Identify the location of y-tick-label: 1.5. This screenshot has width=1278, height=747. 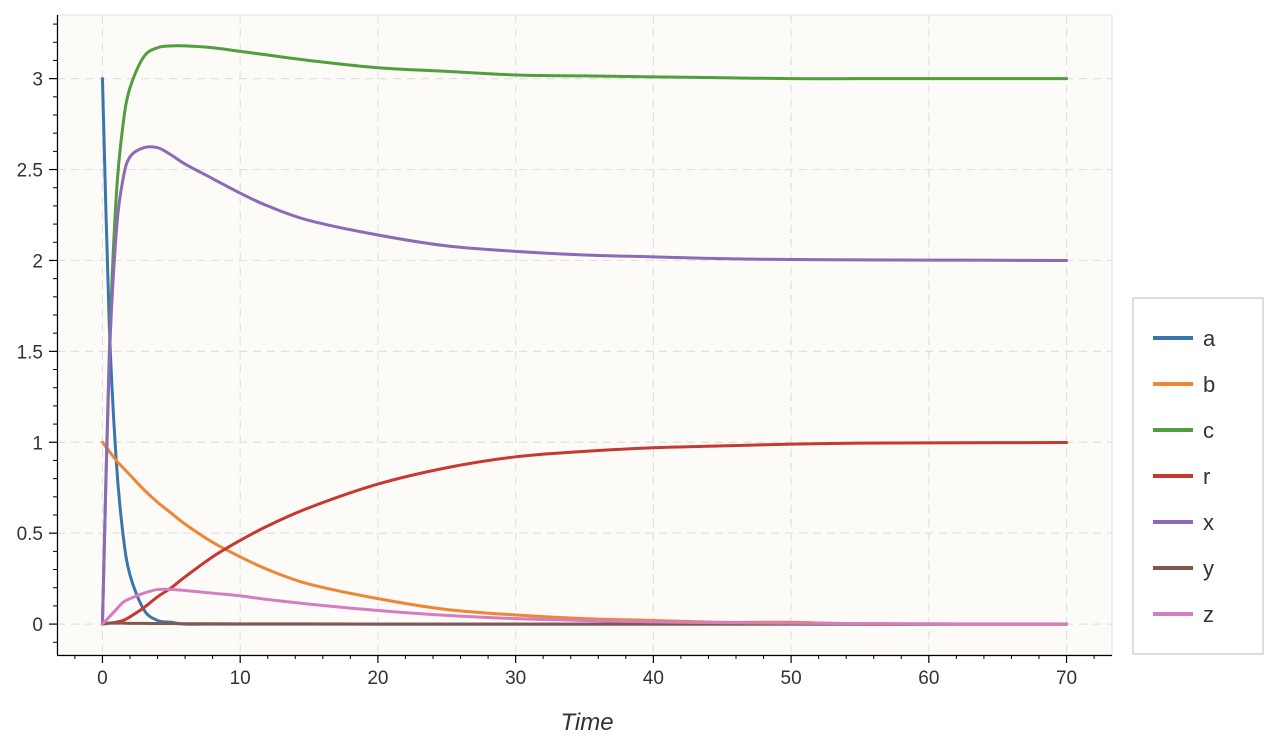
(30, 352).